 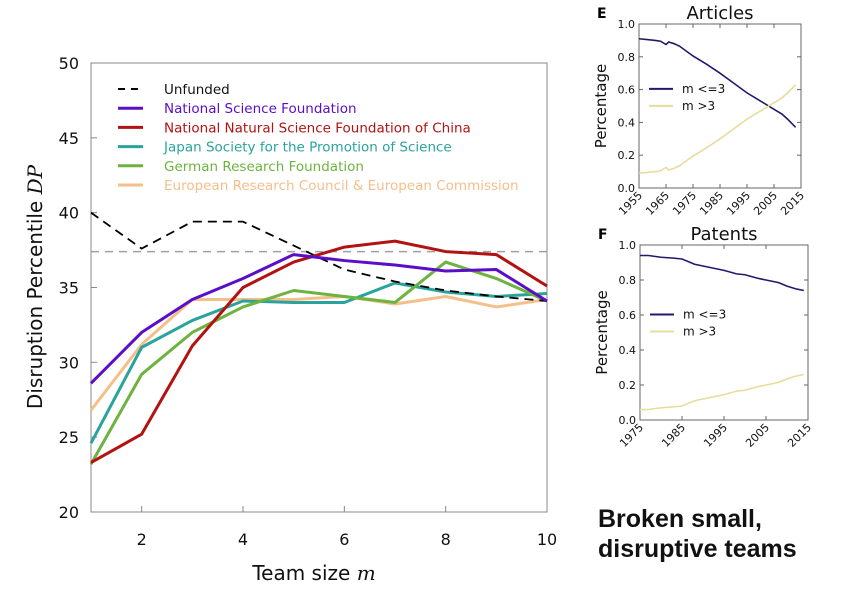 I want to click on x-tick-label: 10, so click(x=547, y=539).